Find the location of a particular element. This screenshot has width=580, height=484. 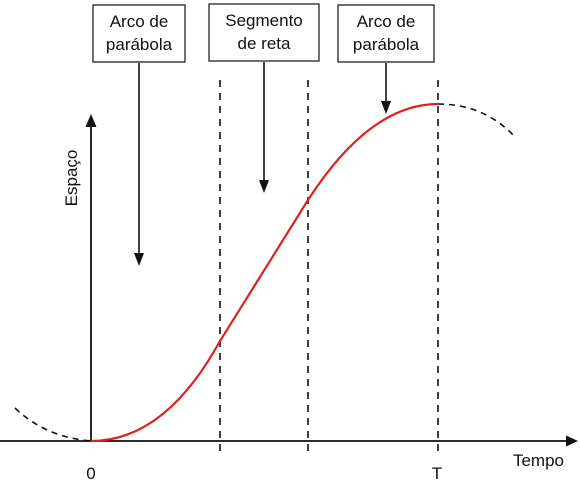

dashed-extension-right is located at coordinates (477, 121).